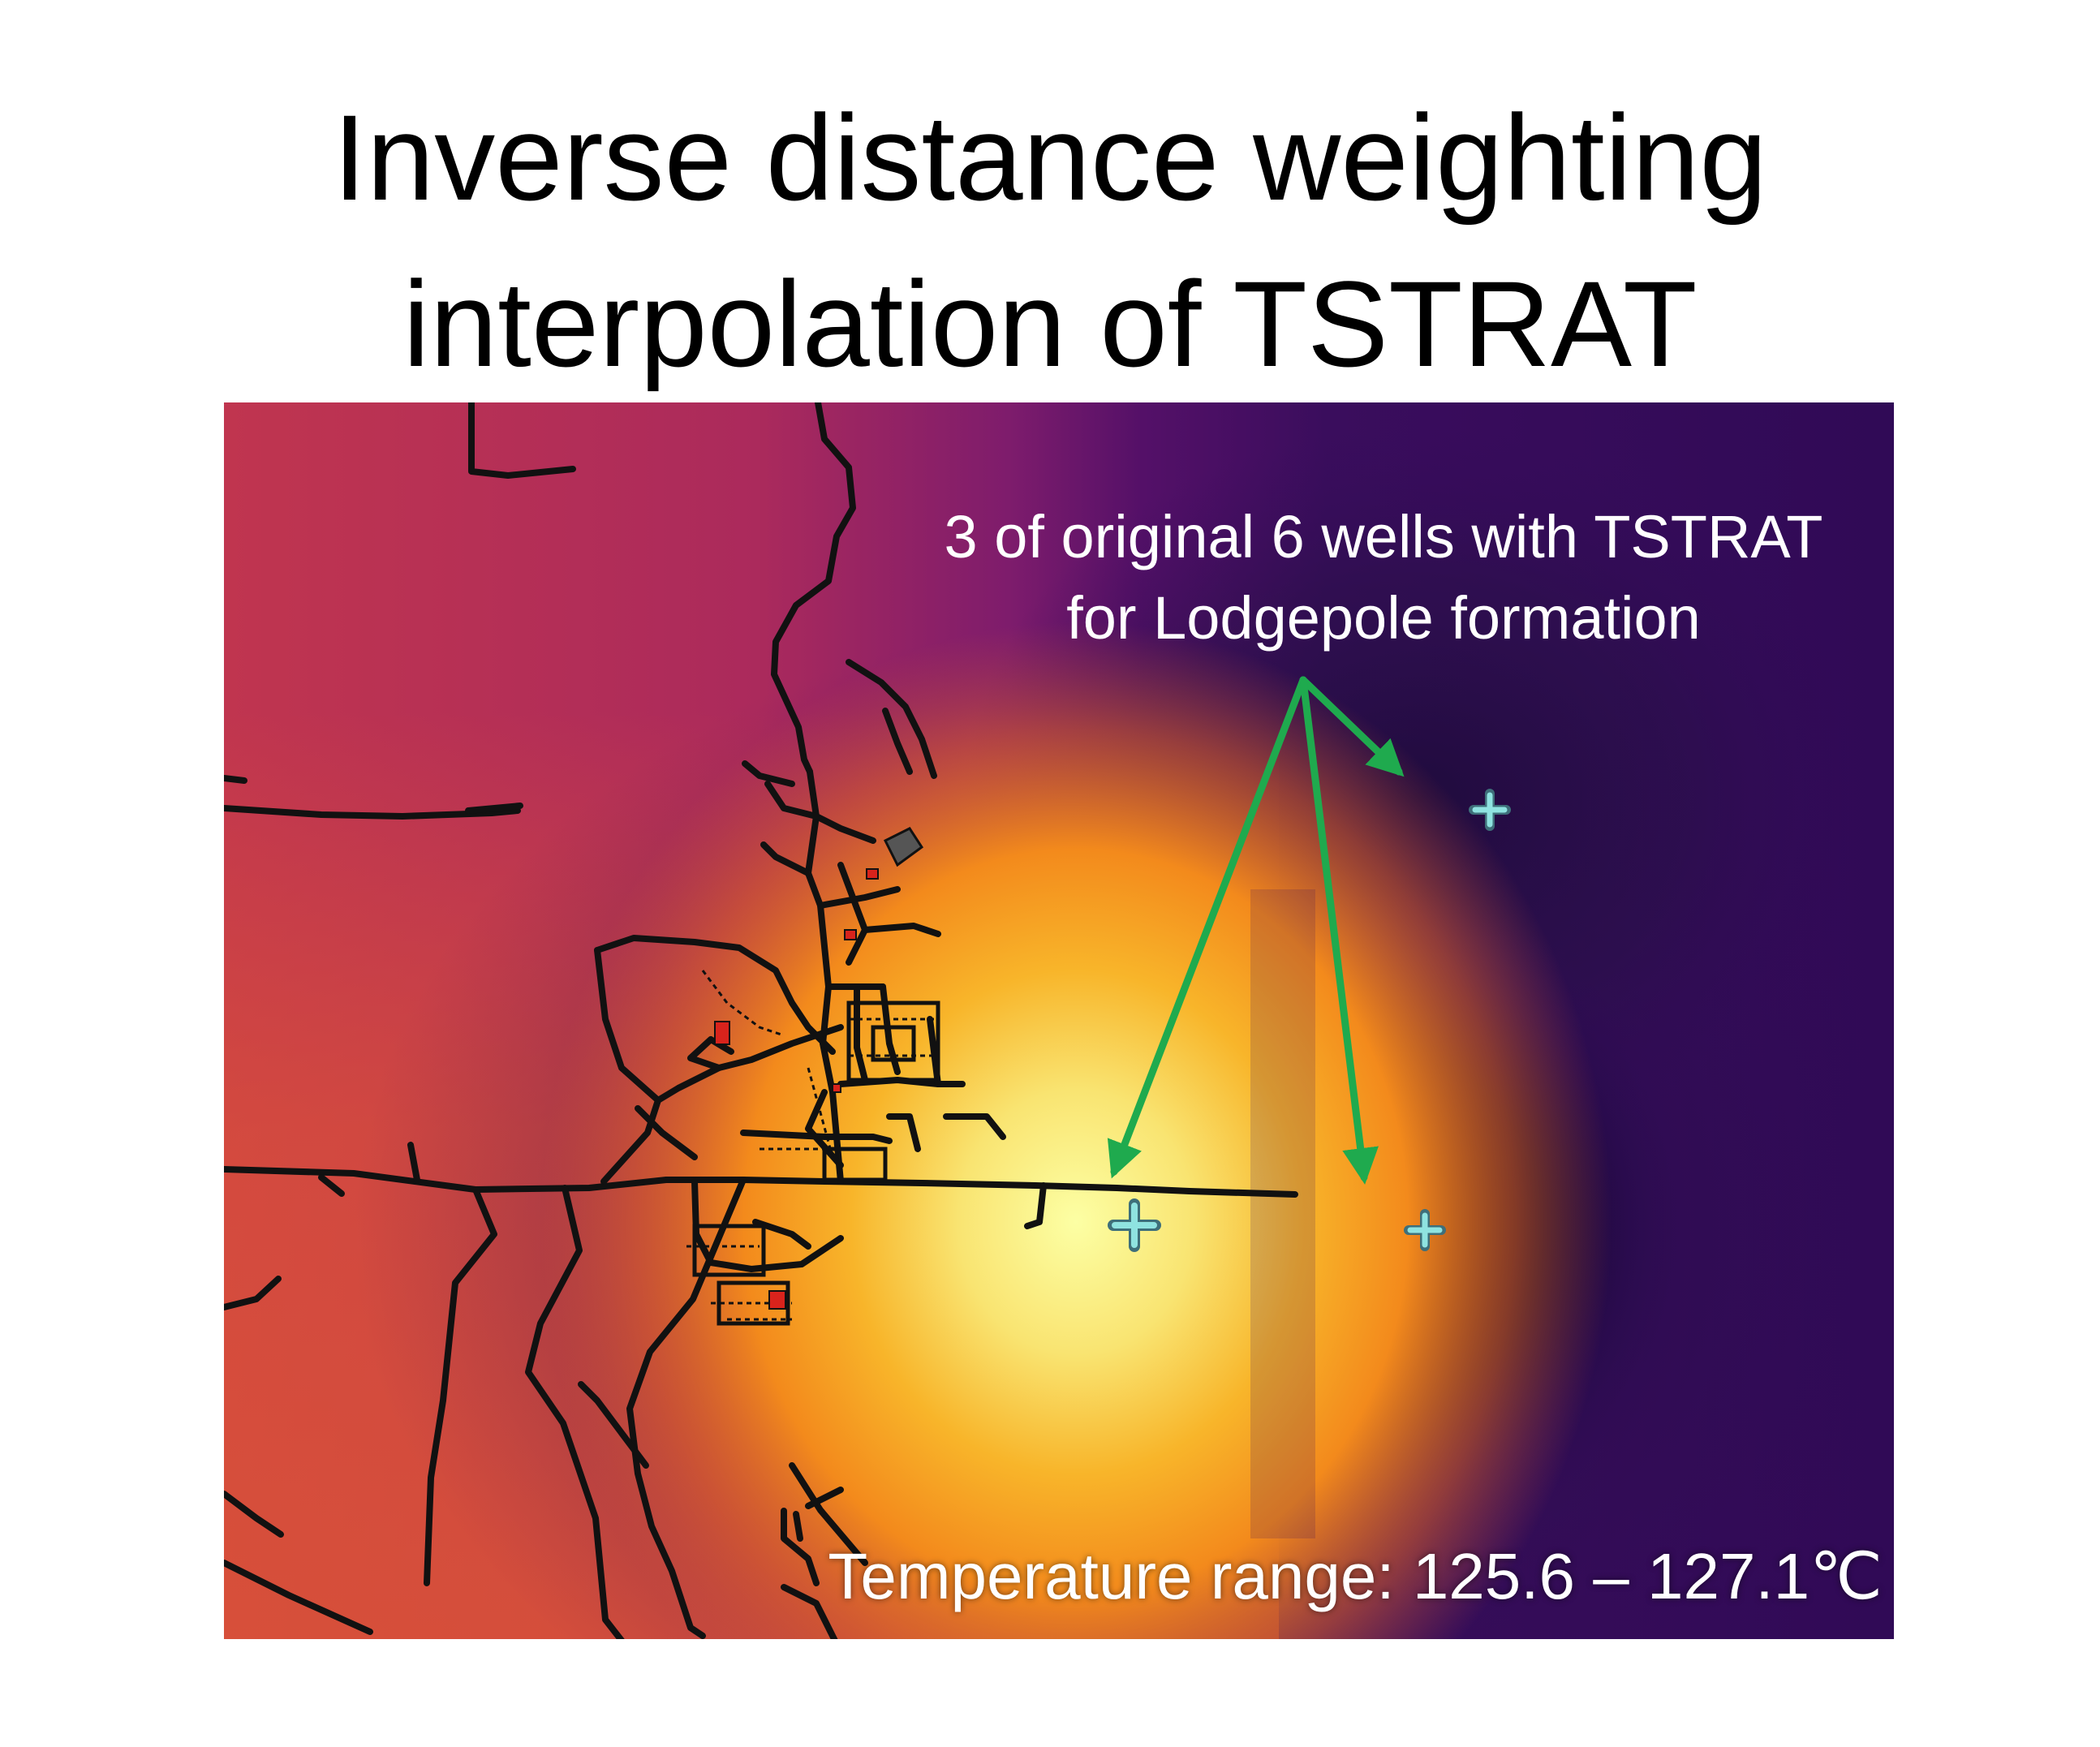 This screenshot has height=1747, width=2100. What do you see at coordinates (901, 930) in the screenshot?
I see `road-branch-f` at bounding box center [901, 930].